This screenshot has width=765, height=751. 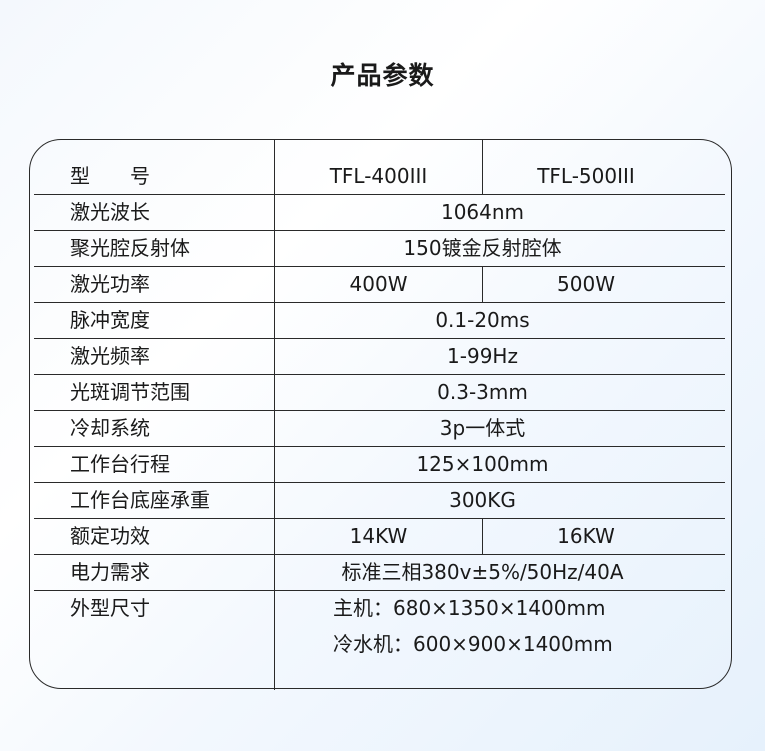 I want to click on row-value: 0.1-20ms, so click(x=482, y=320).